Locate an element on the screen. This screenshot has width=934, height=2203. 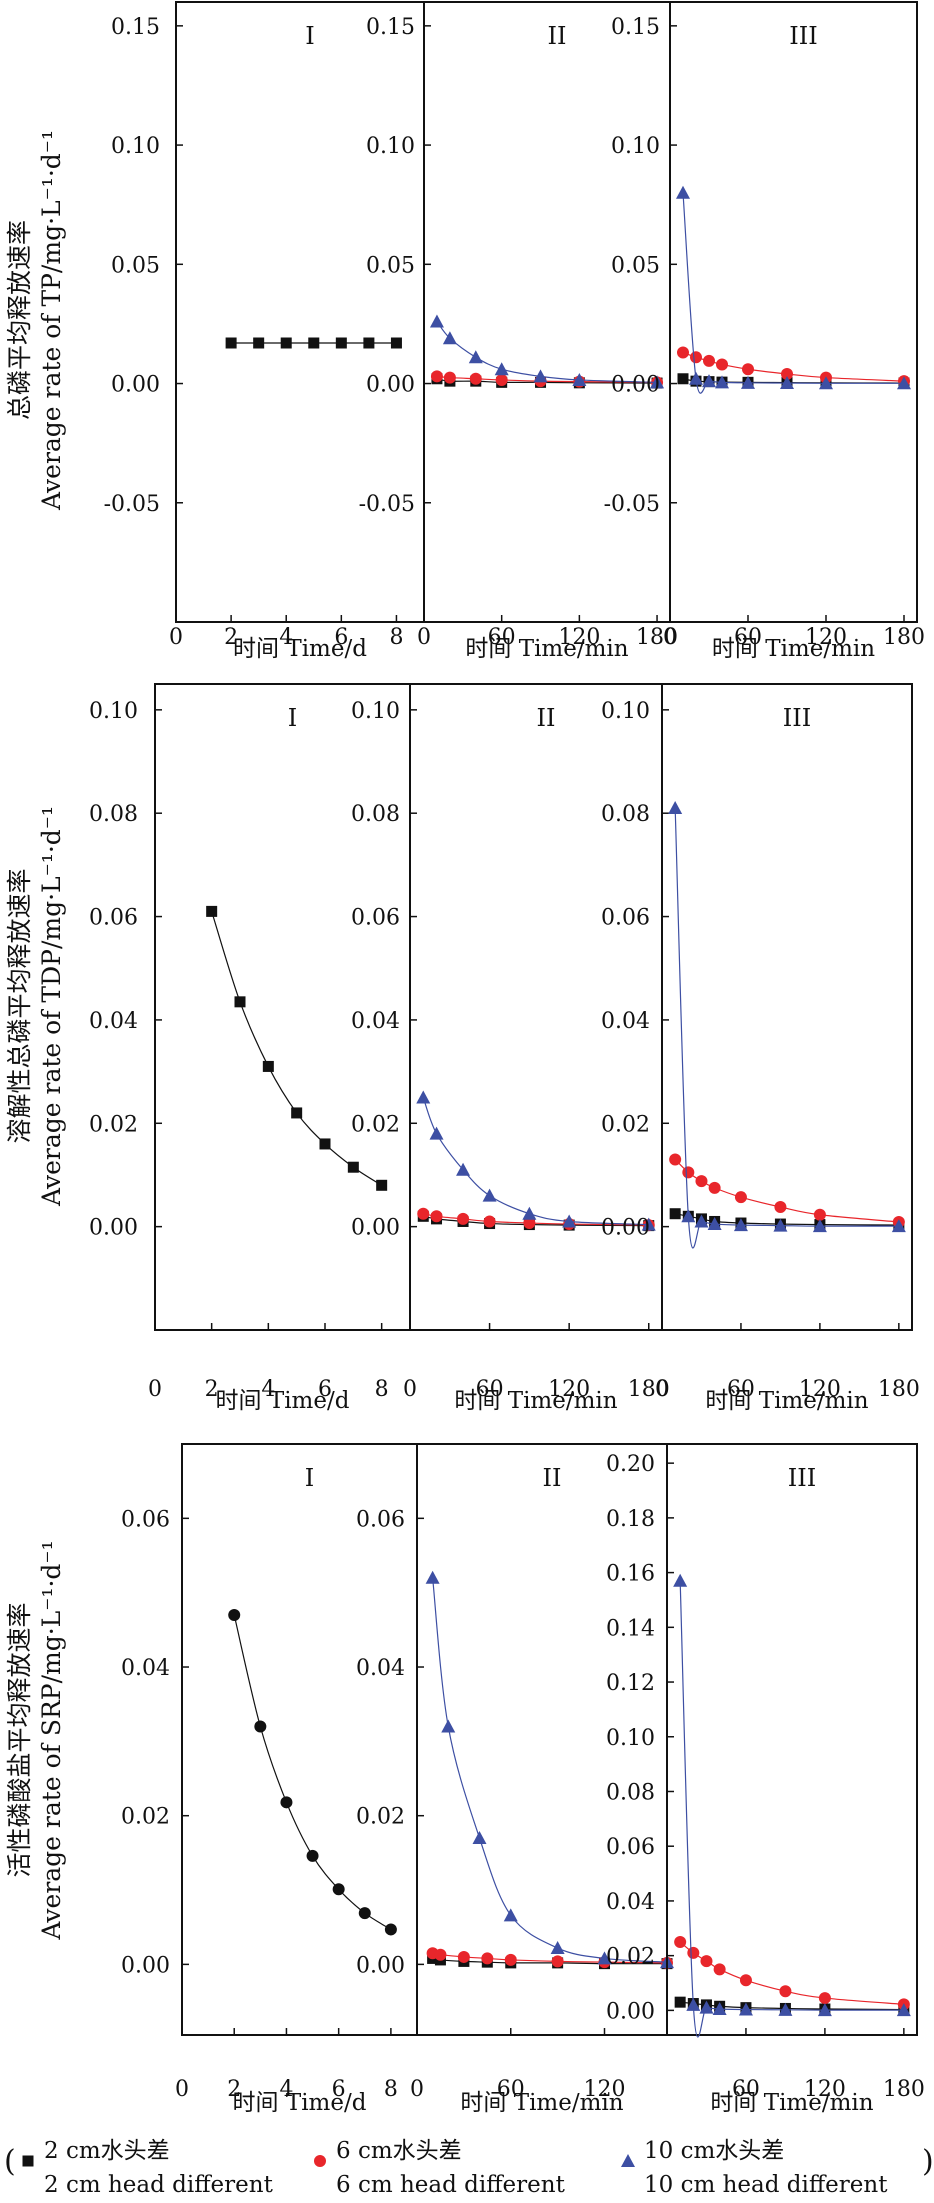
y-axis-label-cn: 活性磷酸盐平均释放速率 is located at coordinates (19, 1739).